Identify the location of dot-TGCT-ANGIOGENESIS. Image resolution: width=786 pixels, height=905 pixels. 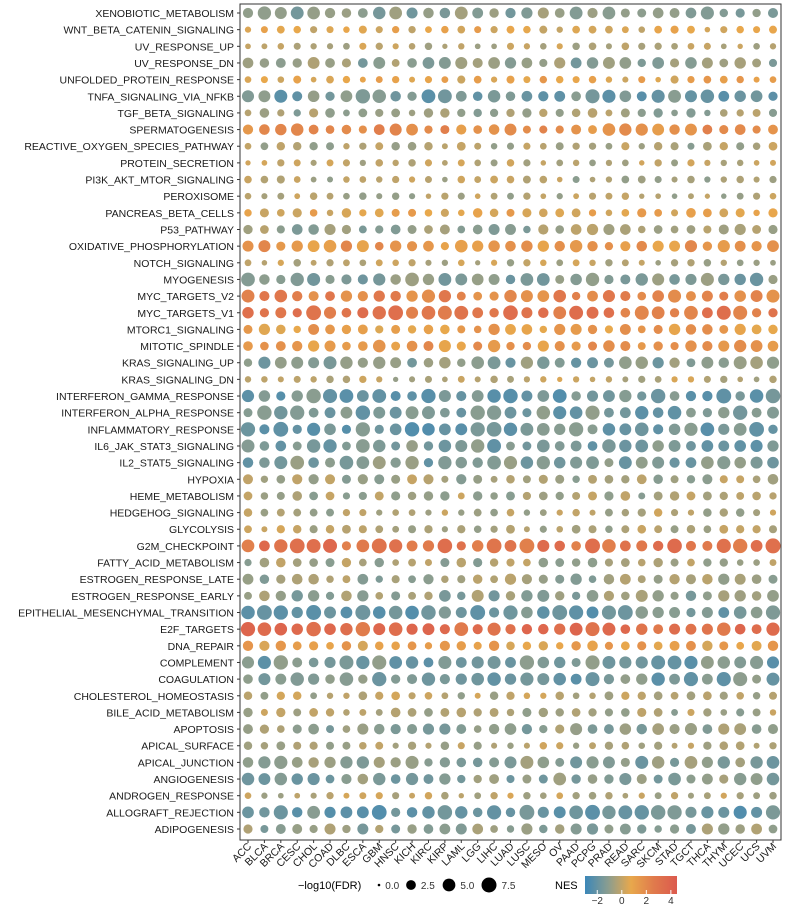
(691, 779).